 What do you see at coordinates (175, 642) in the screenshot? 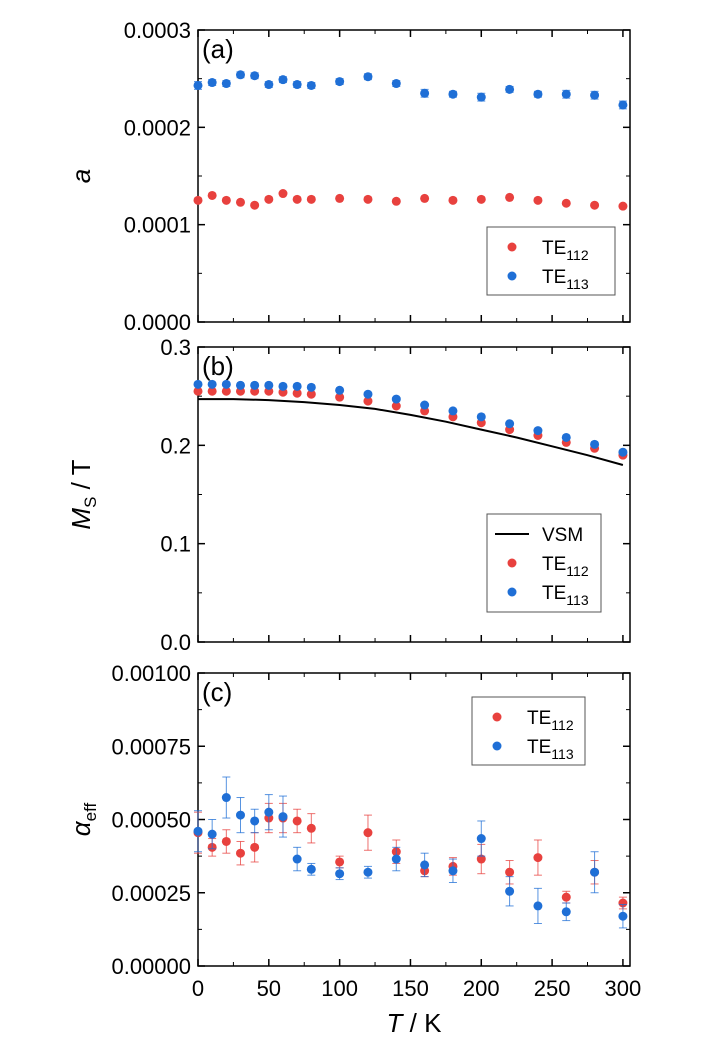
I see `y-tick-label: 0.0` at bounding box center [175, 642].